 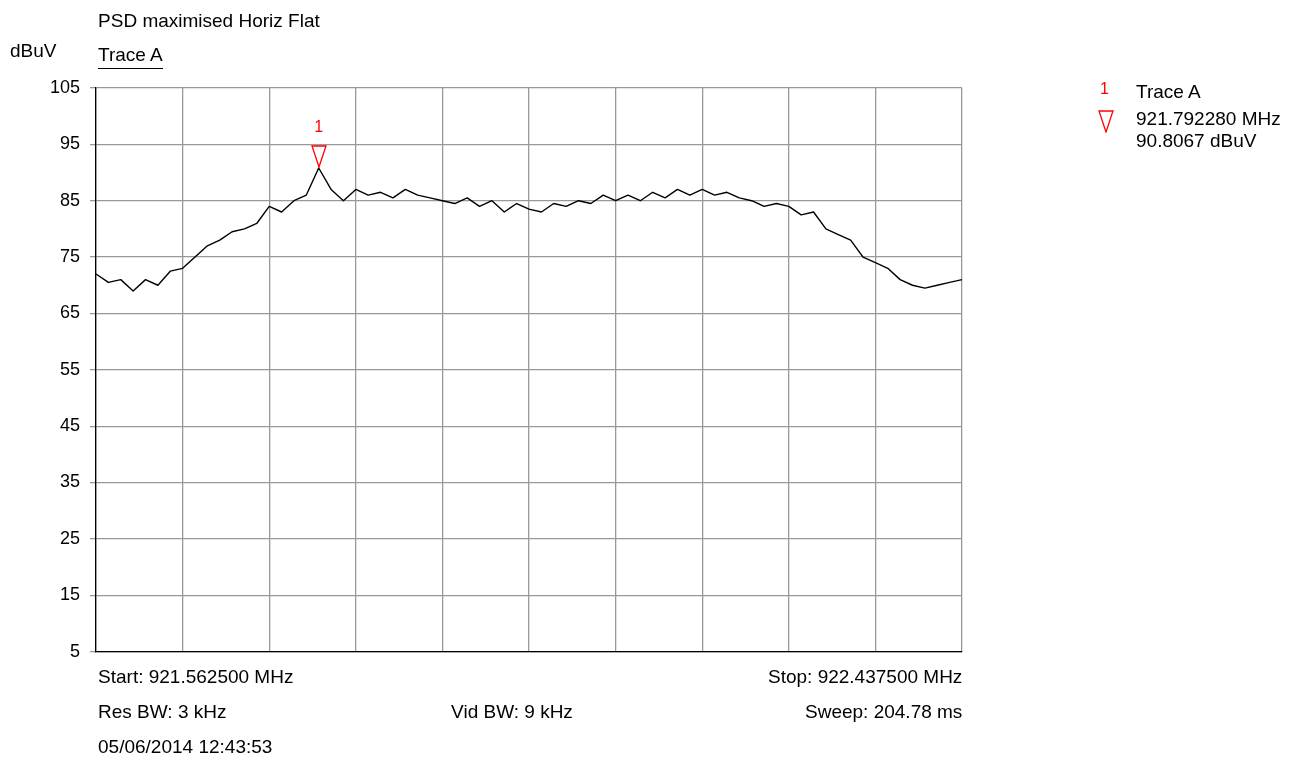 I want to click on text: Res BW: 3 kHz, so click(x=162, y=711).